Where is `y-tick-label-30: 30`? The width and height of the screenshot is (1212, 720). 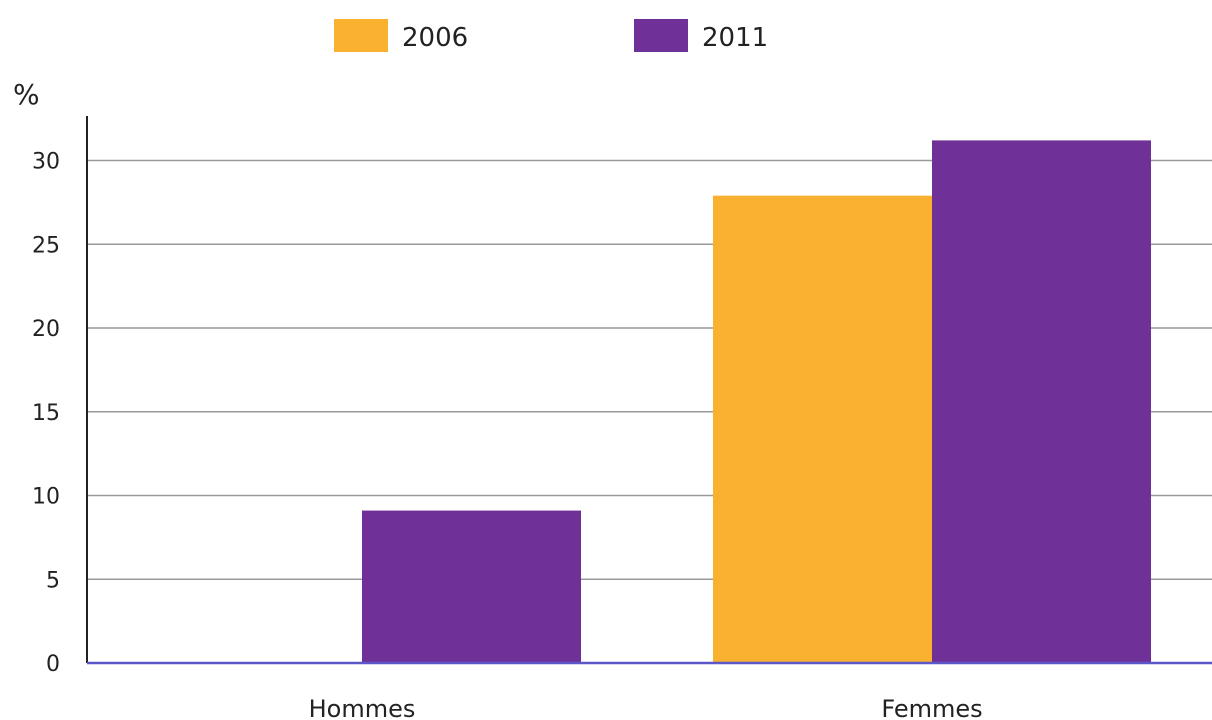 y-tick-label-30: 30 is located at coordinates (46, 162).